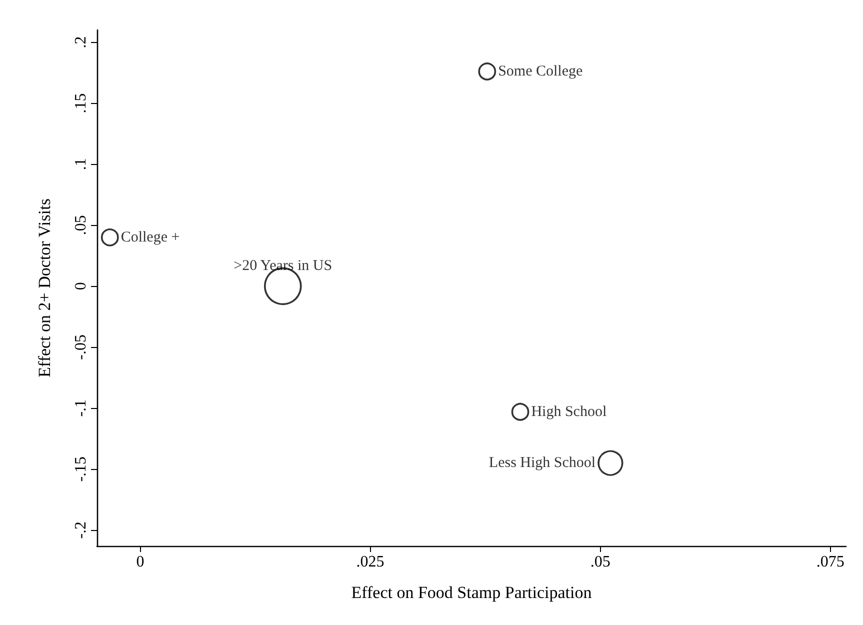 This screenshot has width=863, height=625. I want to click on x-axis-title: Effect on Food Stamp Participation, so click(471, 592).